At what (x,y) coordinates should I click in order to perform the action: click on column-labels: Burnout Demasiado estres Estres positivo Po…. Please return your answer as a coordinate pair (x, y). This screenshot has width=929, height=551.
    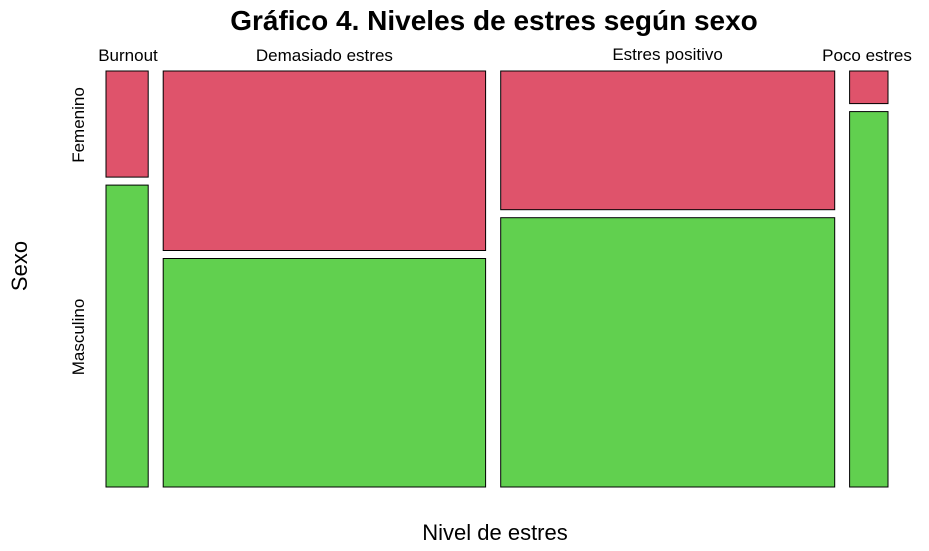
    Looking at the image, I should click on (505, 55).